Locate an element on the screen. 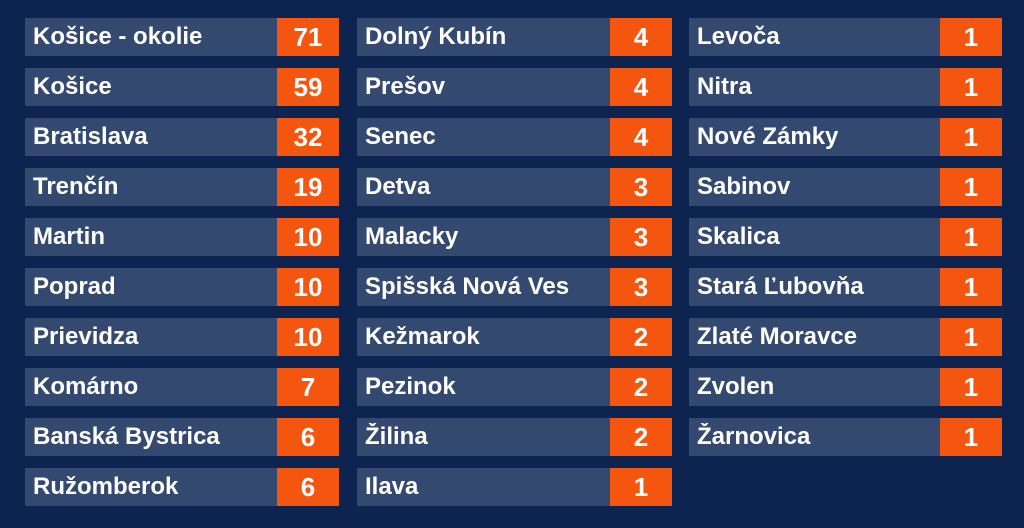 This screenshot has height=528, width=1024. district-name: Ilava is located at coordinates (392, 486).